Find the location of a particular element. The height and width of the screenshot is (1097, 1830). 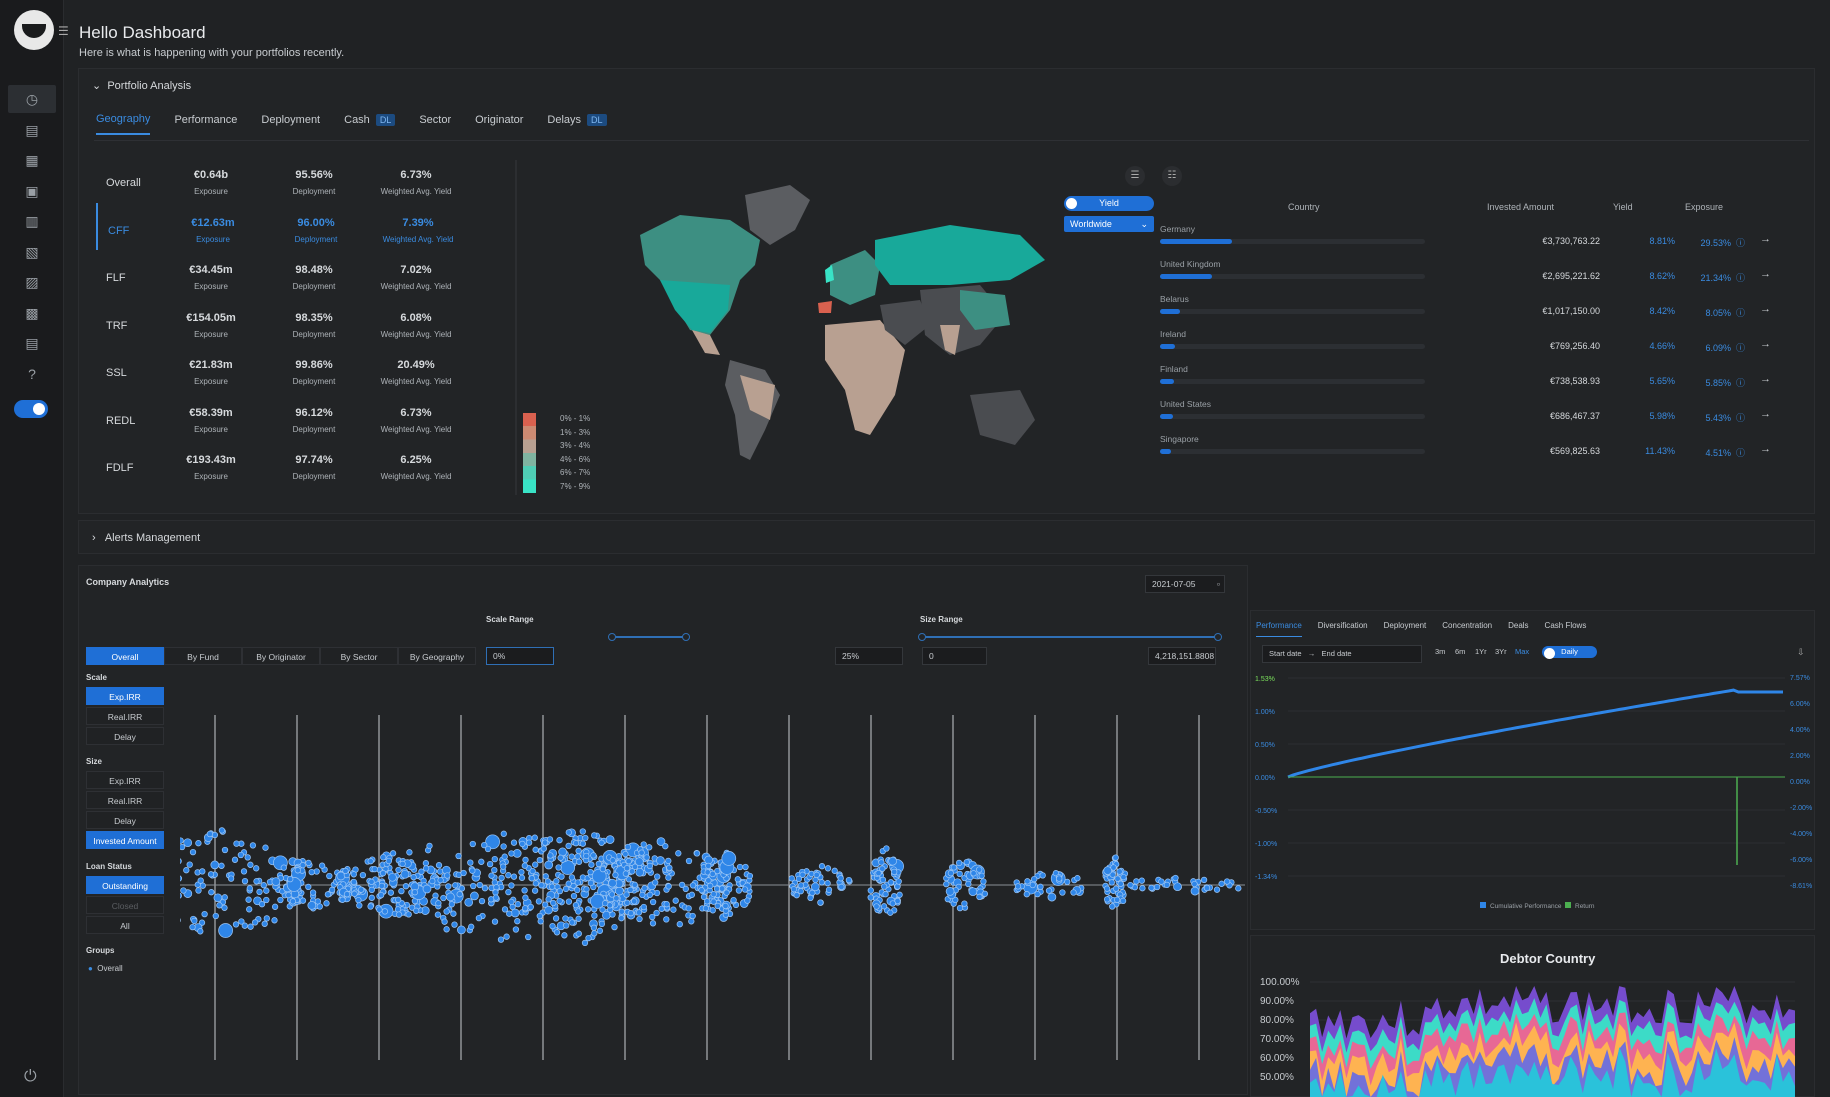

theme-toggle is located at coordinates (31, 409).